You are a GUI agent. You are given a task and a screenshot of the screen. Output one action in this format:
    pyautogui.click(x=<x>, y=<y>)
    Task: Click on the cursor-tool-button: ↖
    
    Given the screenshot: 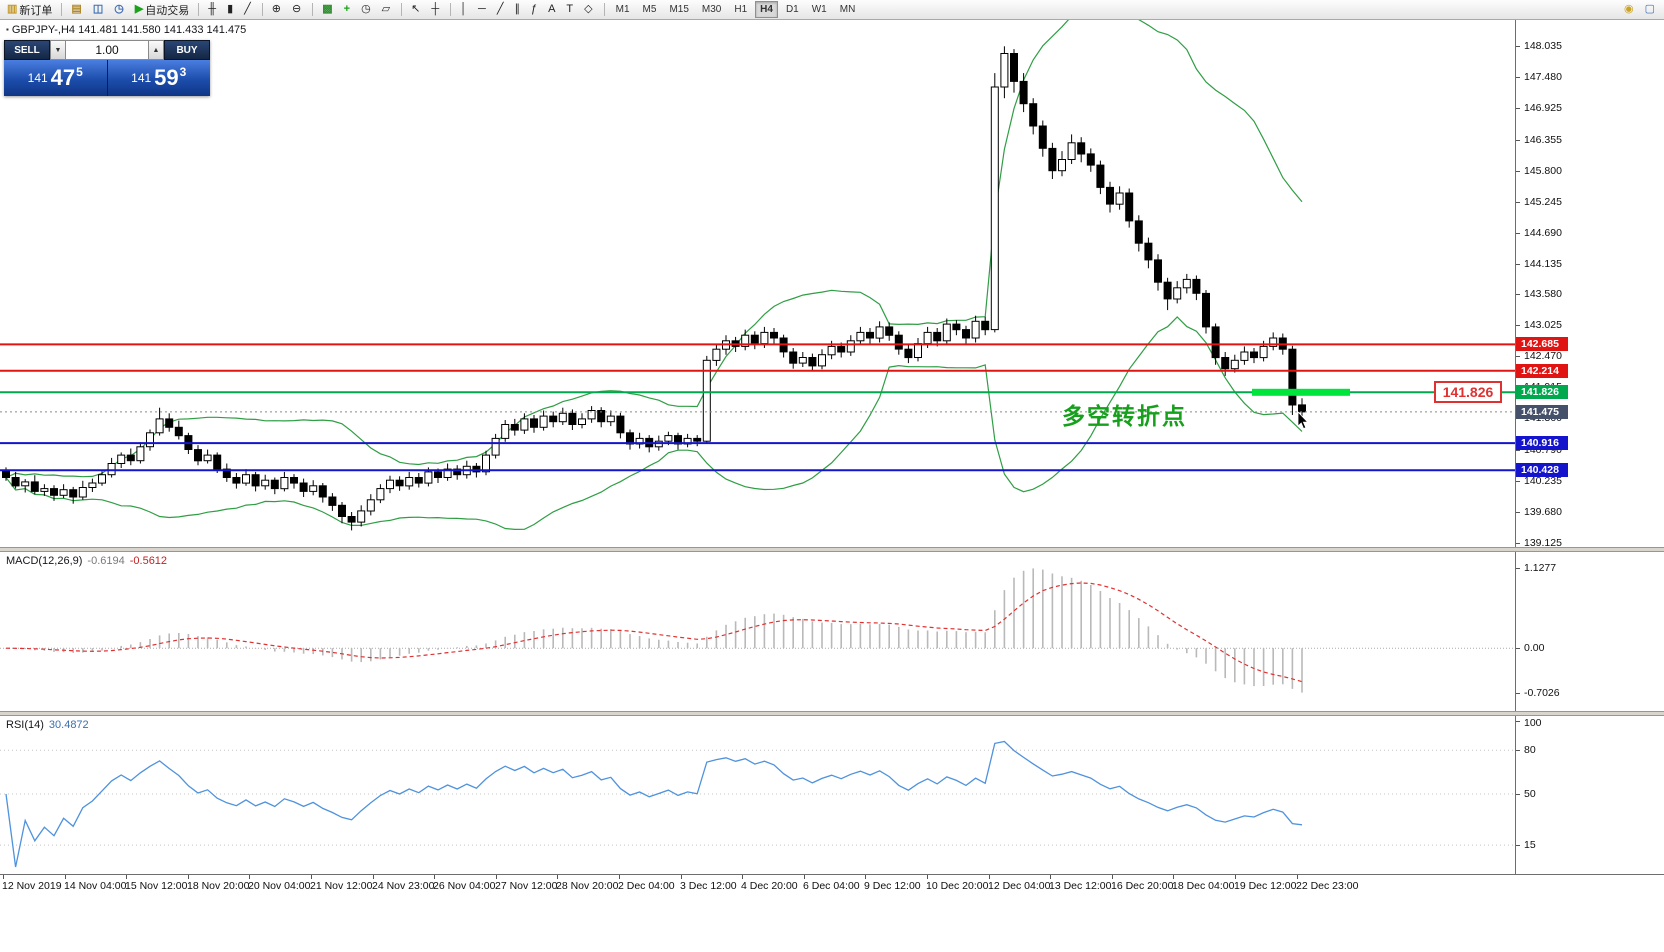 What is the action you would take?
    pyautogui.click(x=416, y=9)
    